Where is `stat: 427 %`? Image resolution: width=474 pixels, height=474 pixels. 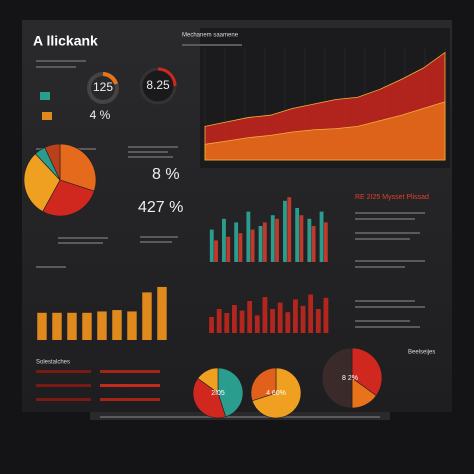 stat: 427 % is located at coordinates (160, 207).